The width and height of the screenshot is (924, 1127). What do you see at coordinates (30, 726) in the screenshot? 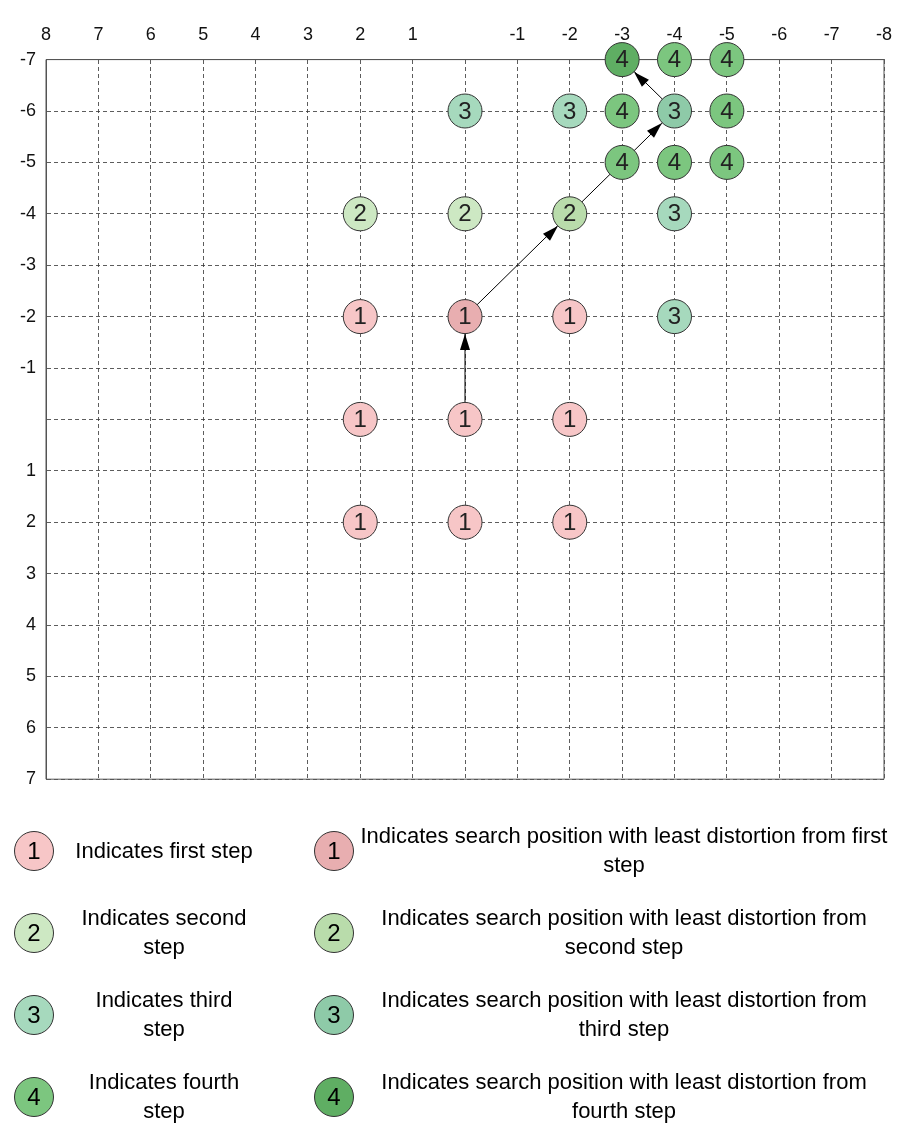
I see `y-tick-label: 6` at bounding box center [30, 726].